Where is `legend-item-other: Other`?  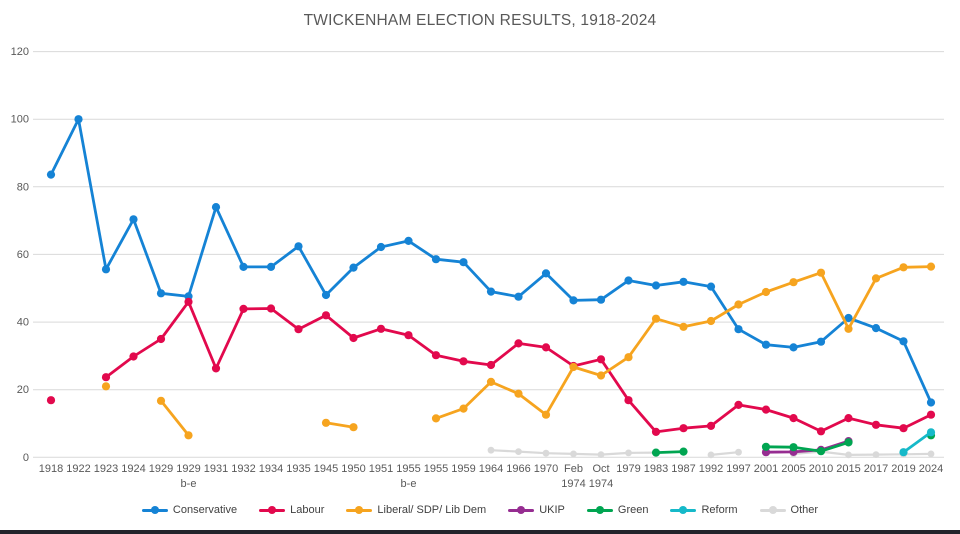
legend-item-other: Other is located at coordinates (789, 510).